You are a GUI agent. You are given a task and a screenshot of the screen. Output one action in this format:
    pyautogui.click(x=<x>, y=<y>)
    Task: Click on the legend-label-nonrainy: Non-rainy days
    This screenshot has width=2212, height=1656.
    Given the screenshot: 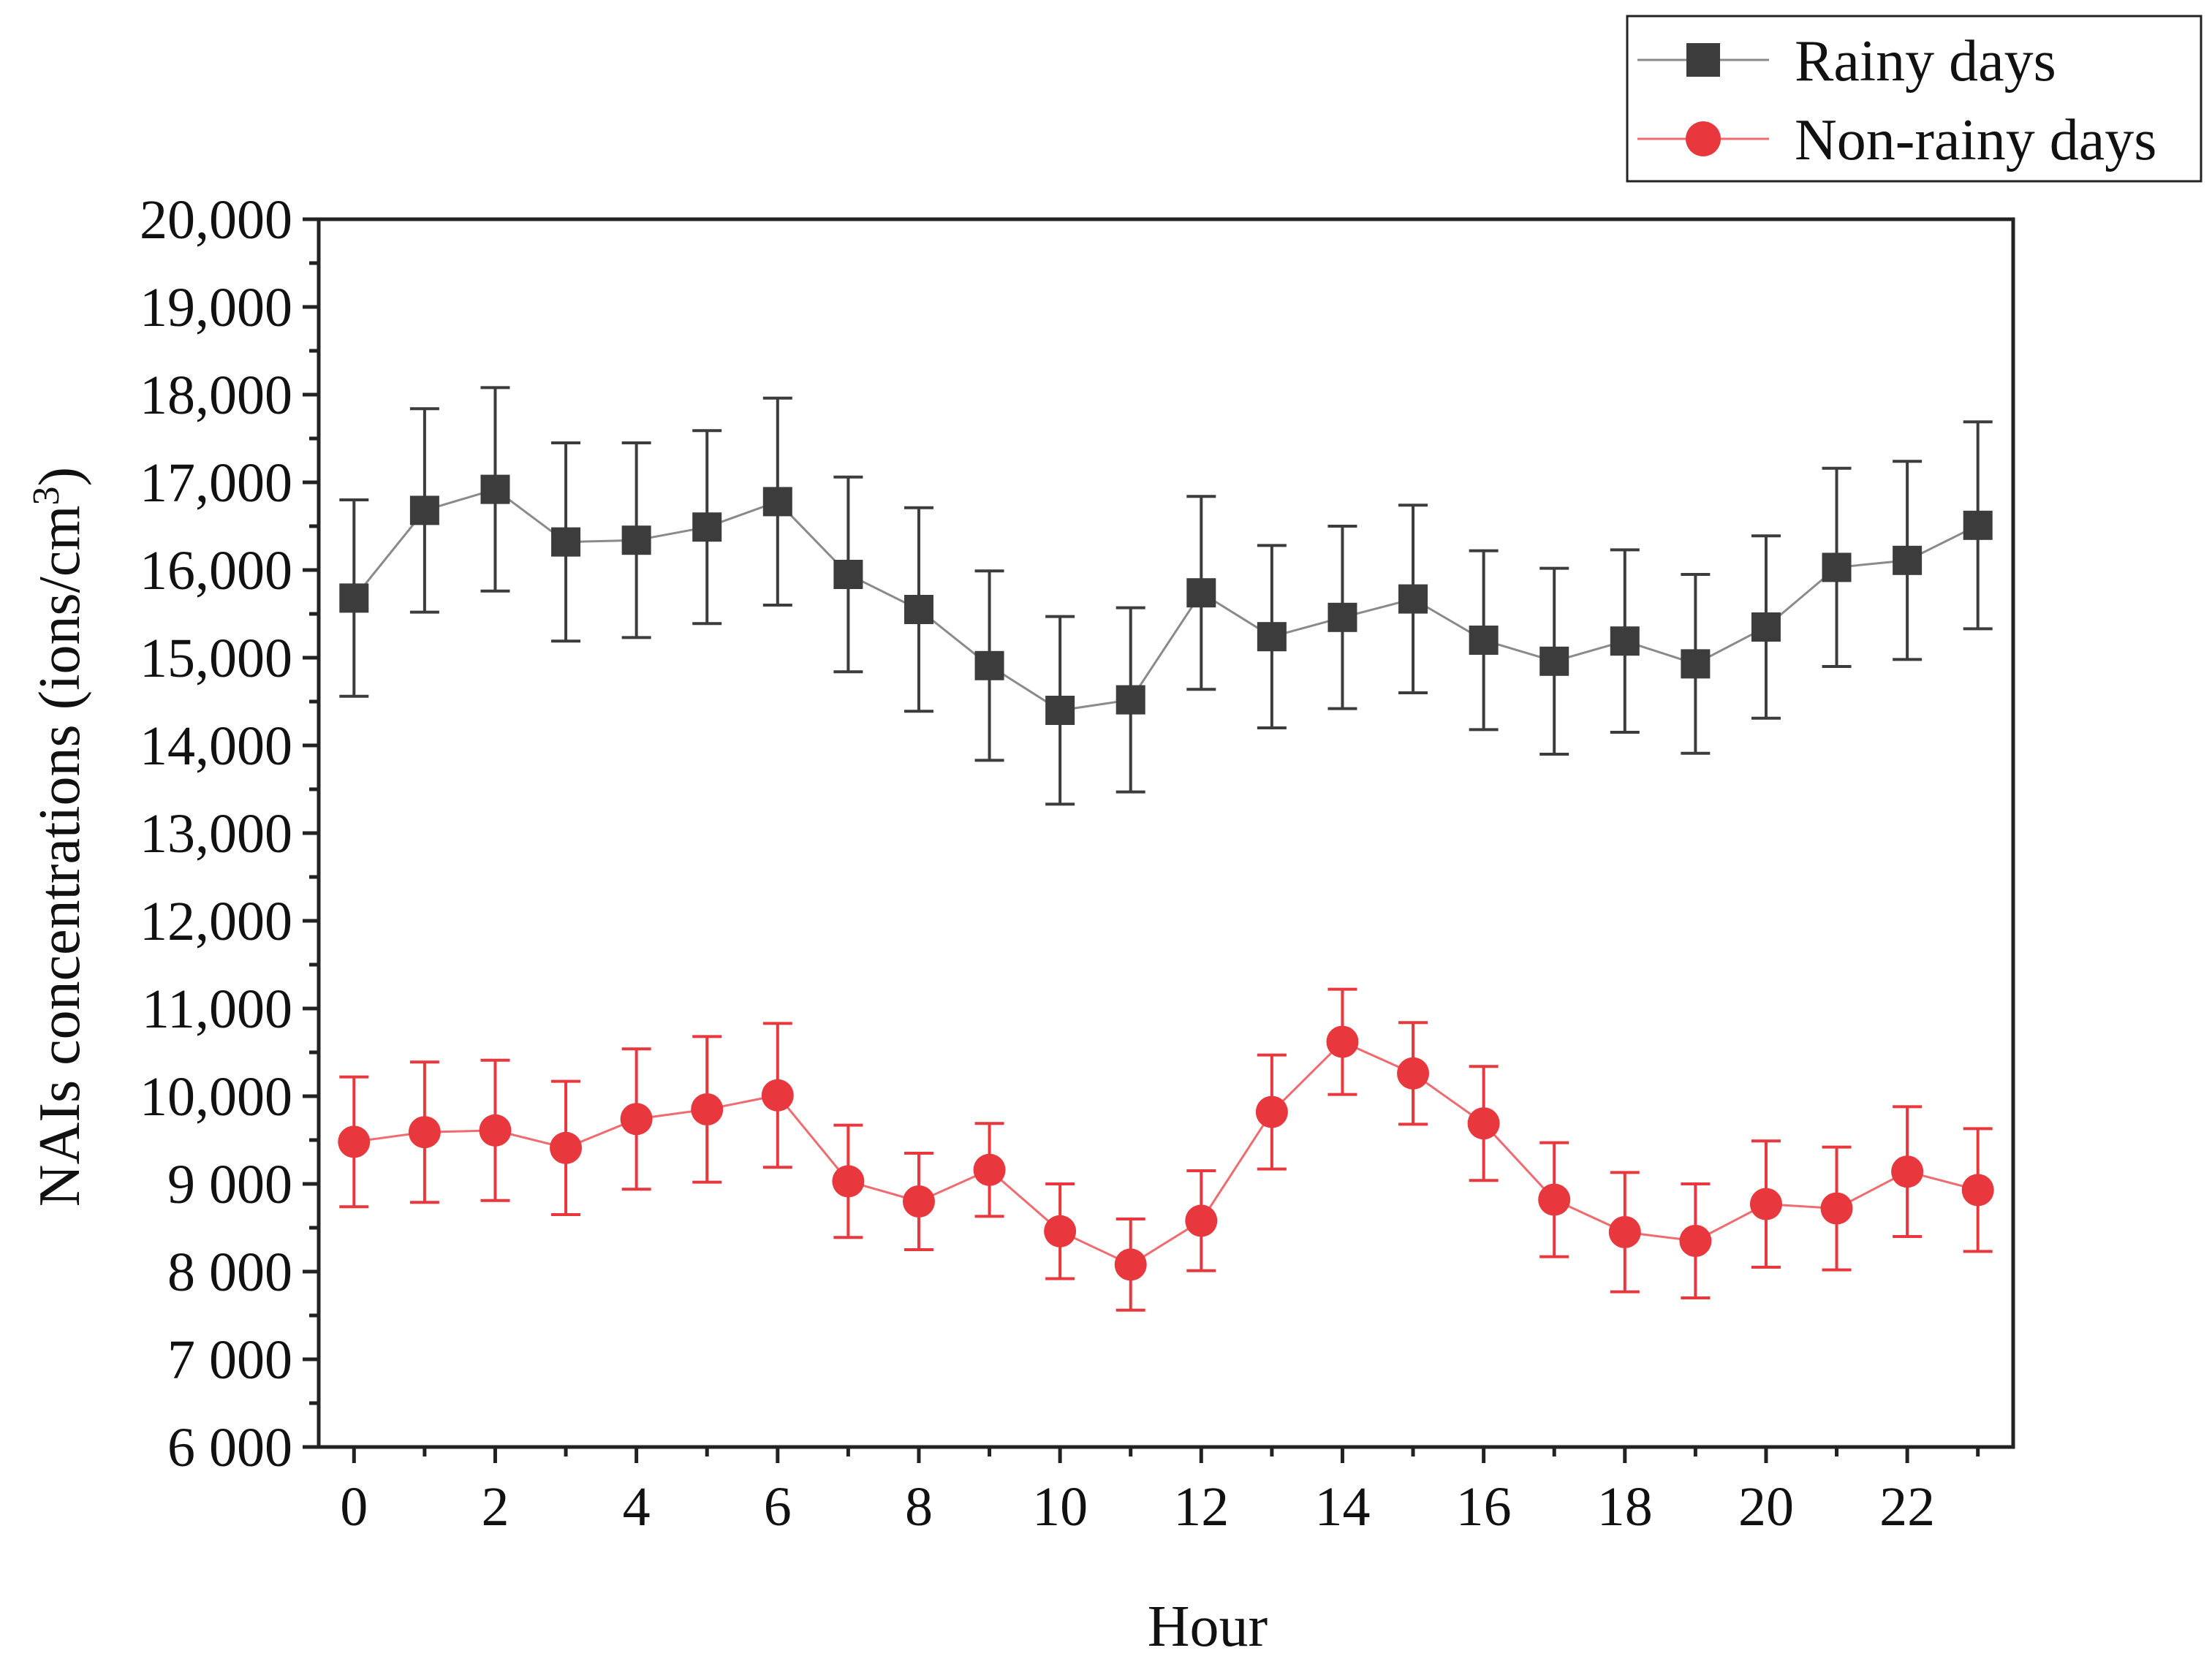 What is the action you would take?
    pyautogui.click(x=1975, y=140)
    